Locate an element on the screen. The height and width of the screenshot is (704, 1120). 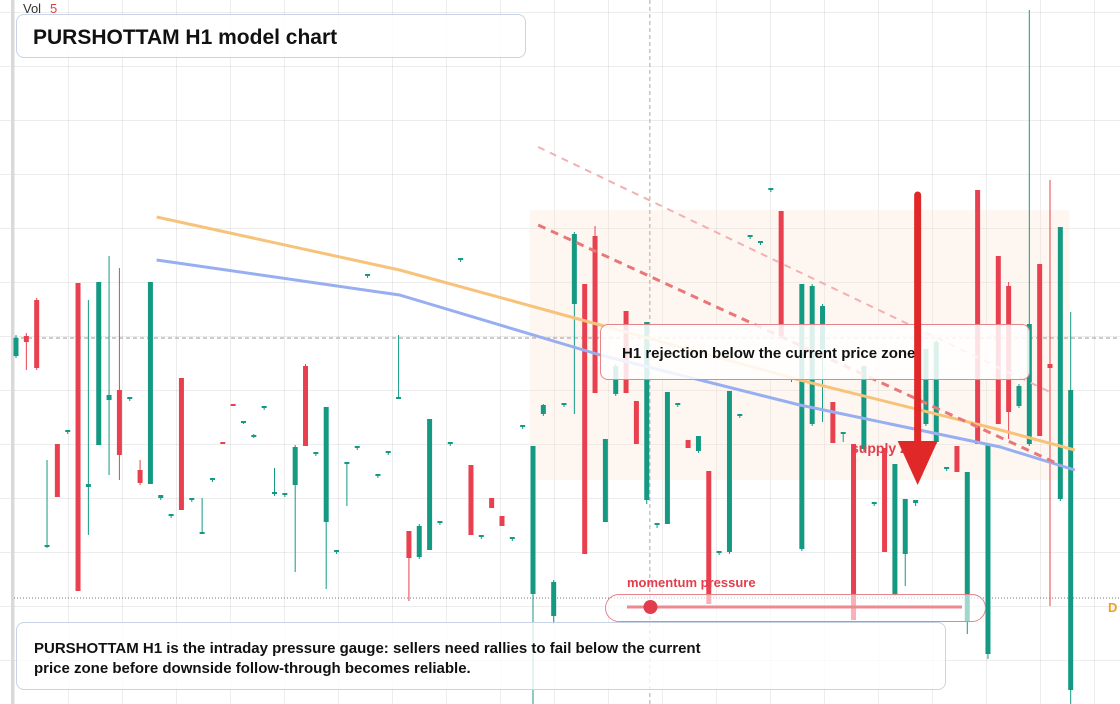
vol-value: 5 is located at coordinates (54, 8).